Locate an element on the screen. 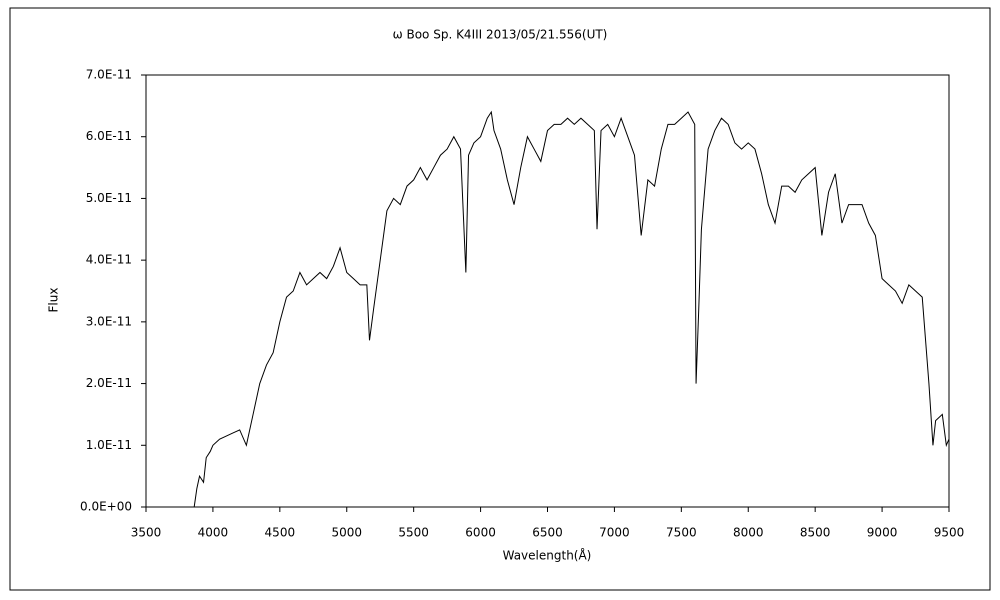 The width and height of the screenshot is (1000, 600). y-tick-label: 1.0E-11 is located at coordinates (109, 445).